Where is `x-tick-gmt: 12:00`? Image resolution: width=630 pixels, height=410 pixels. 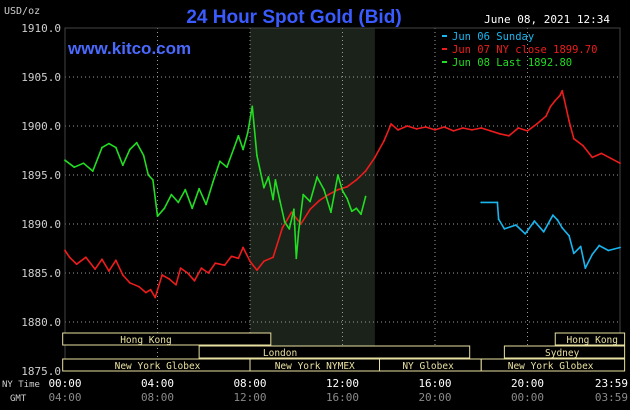 x-tick-gmt: 12:00 is located at coordinates (249, 397).